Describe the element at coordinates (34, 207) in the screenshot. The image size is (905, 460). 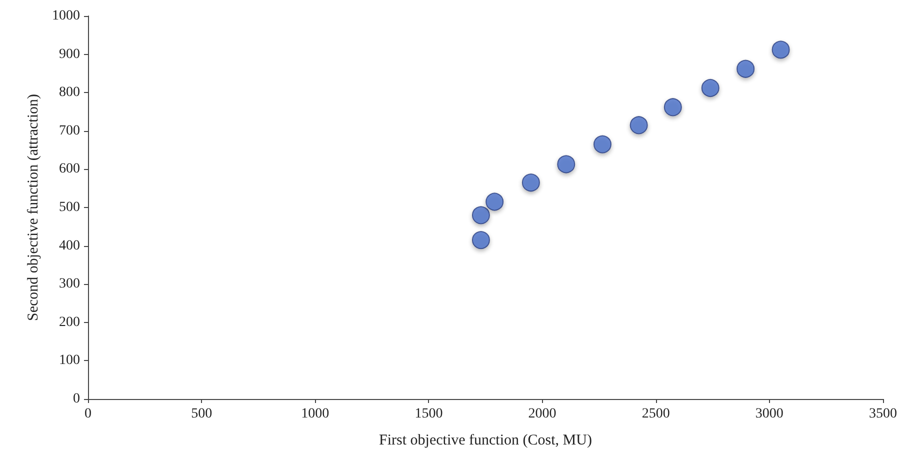
I see `y-axis-title: Second objective function (attraction)` at that location.